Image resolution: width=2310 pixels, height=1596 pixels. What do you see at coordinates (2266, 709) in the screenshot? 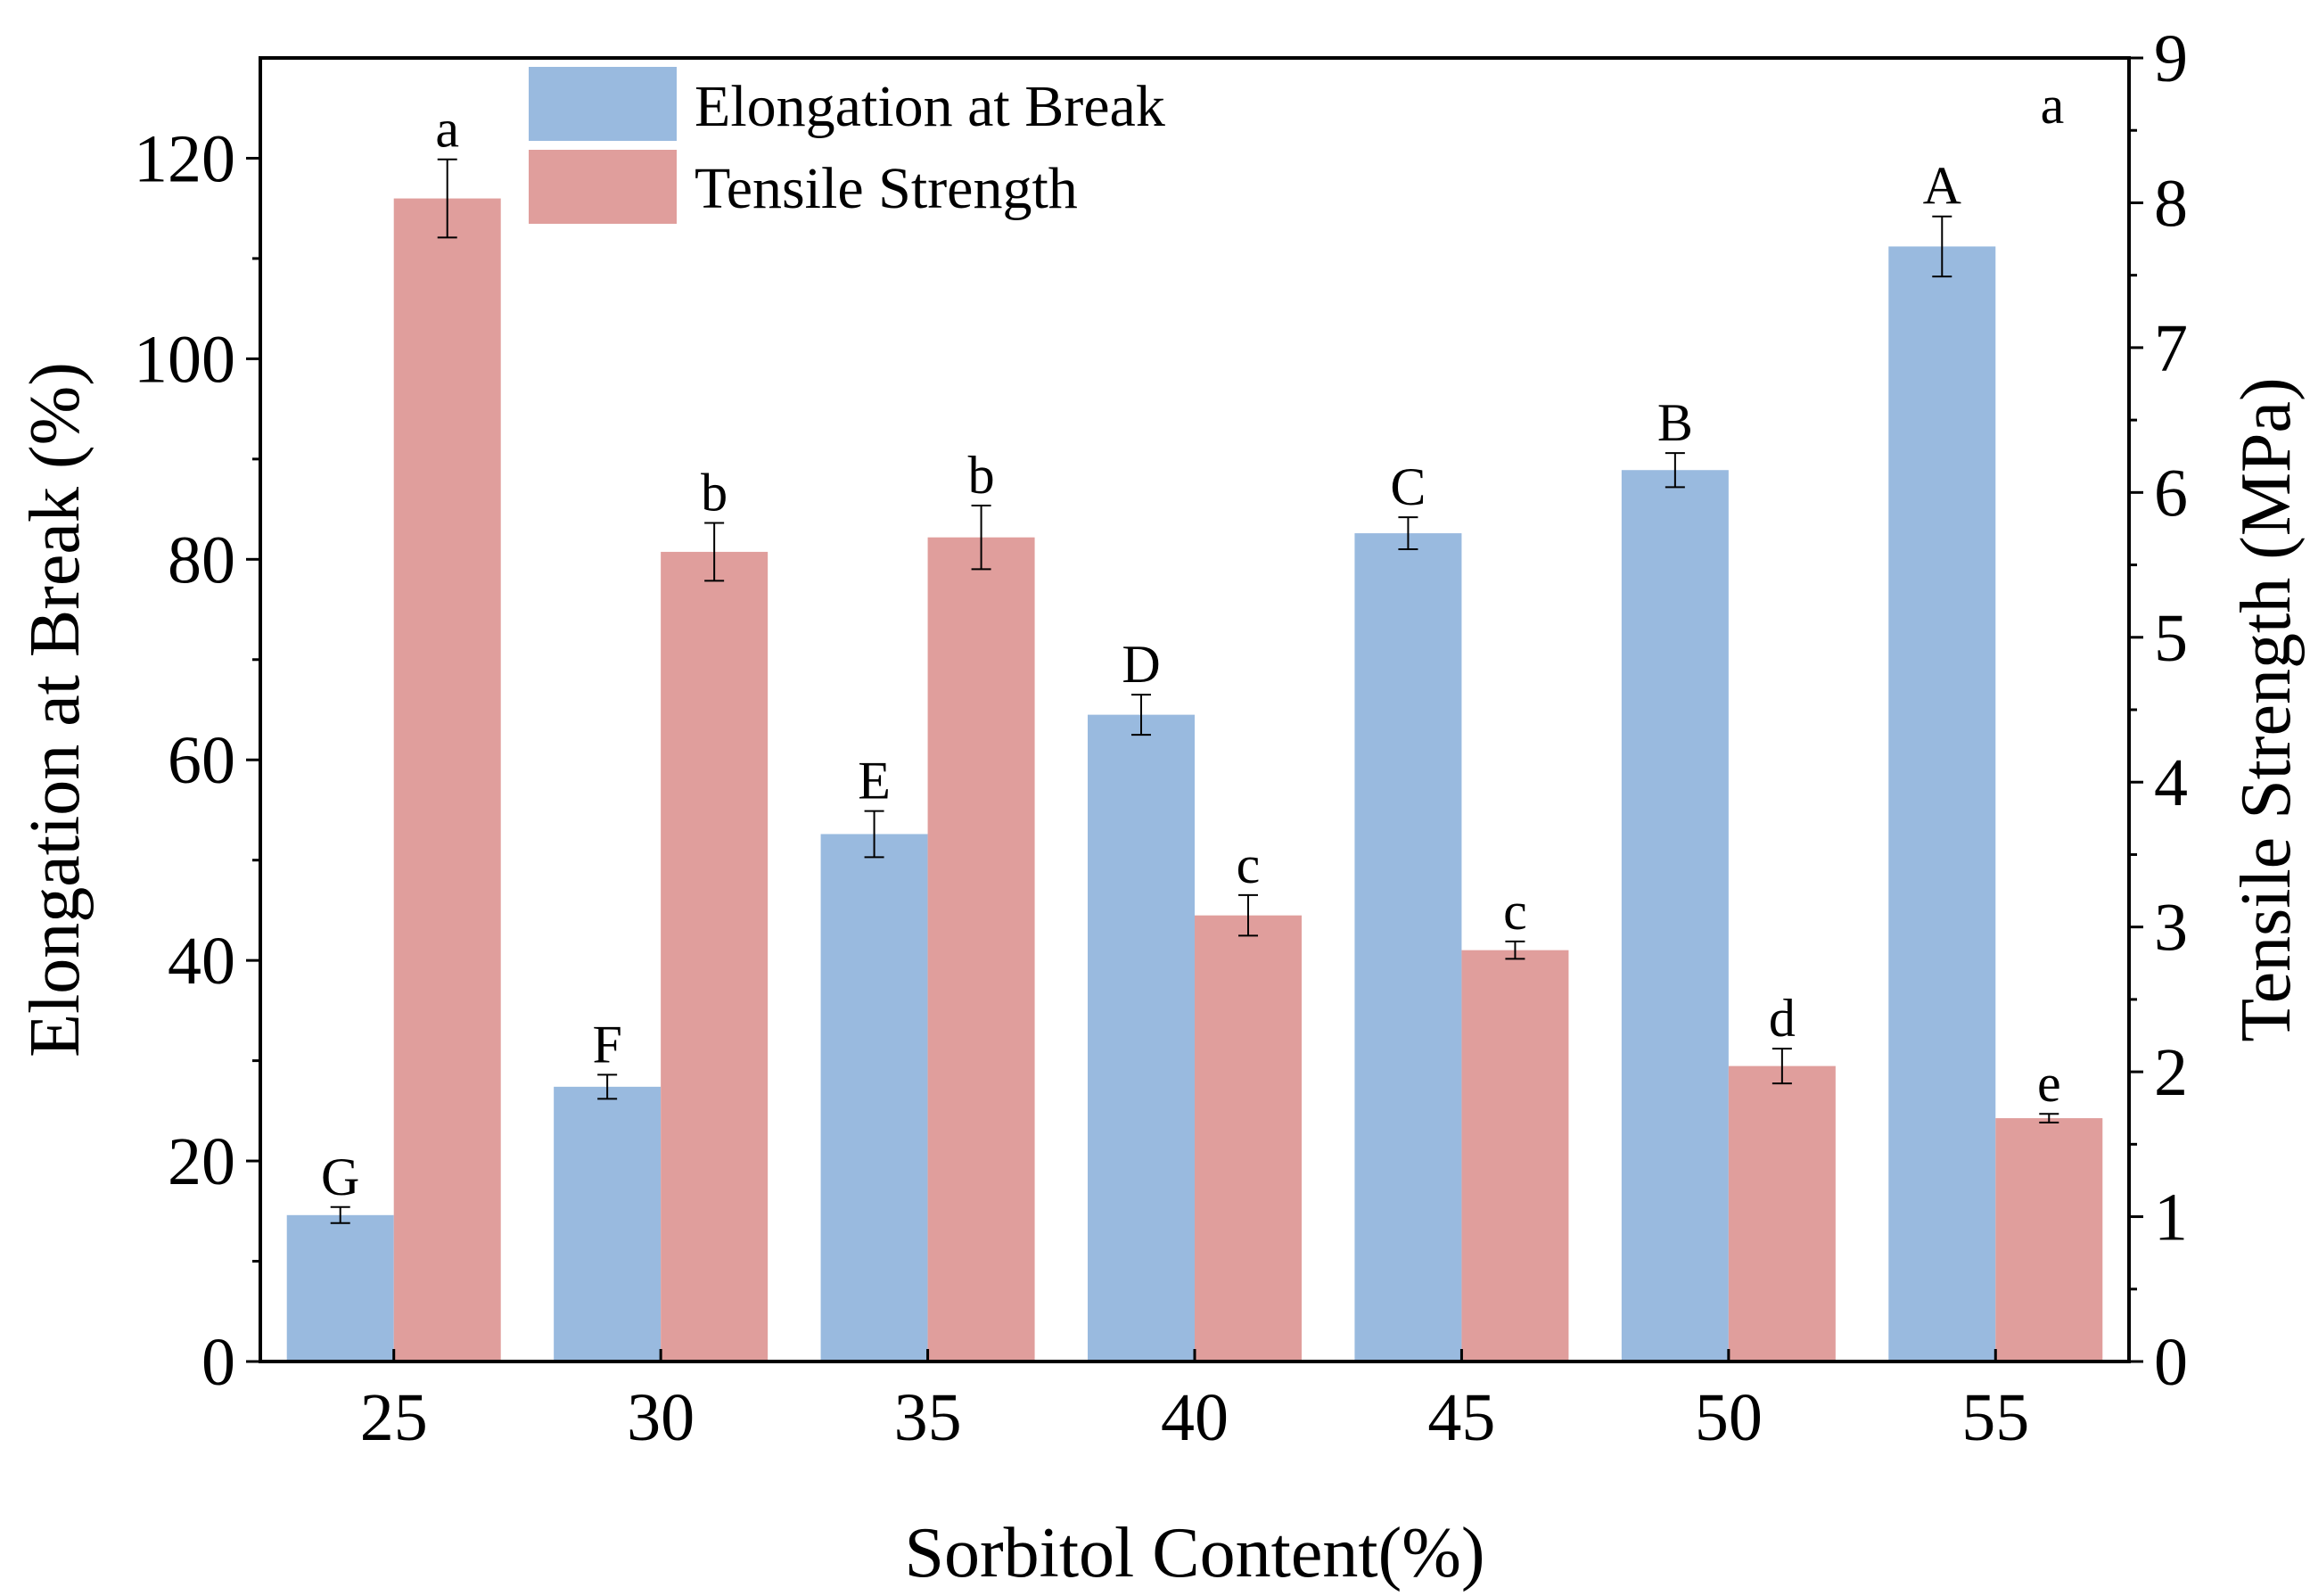
I see `y-axis-title-right: Tensile Strength (MPa)` at bounding box center [2266, 709].